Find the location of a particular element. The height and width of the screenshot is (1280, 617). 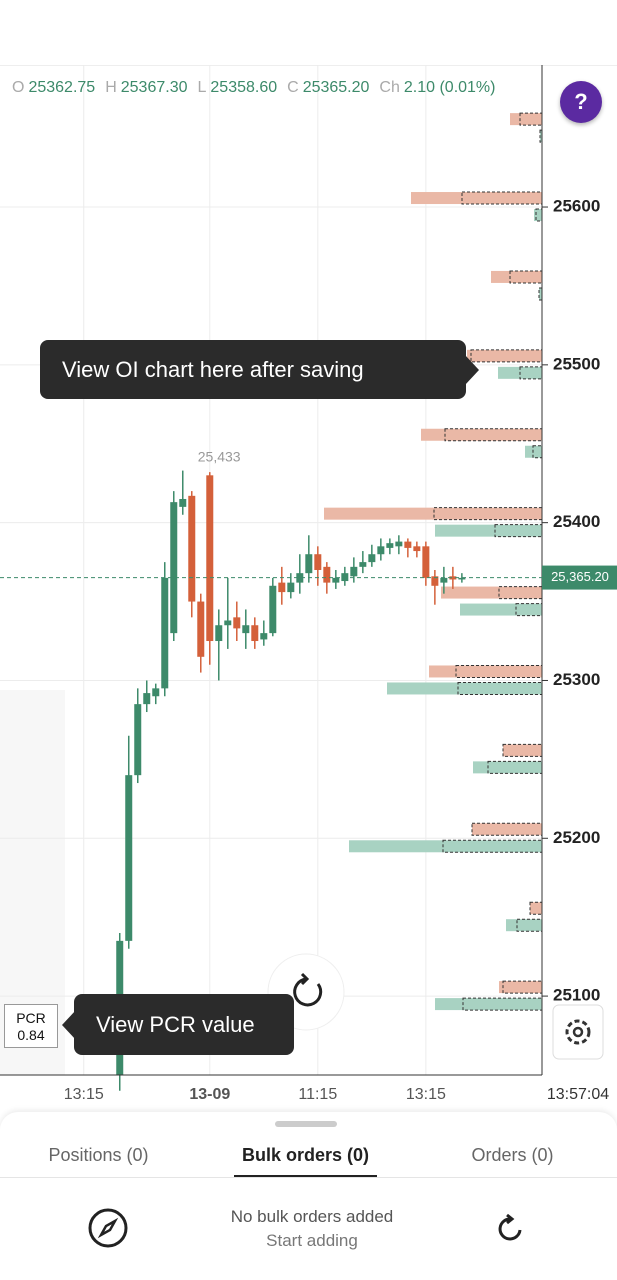

settings-button is located at coordinates (578, 1032).